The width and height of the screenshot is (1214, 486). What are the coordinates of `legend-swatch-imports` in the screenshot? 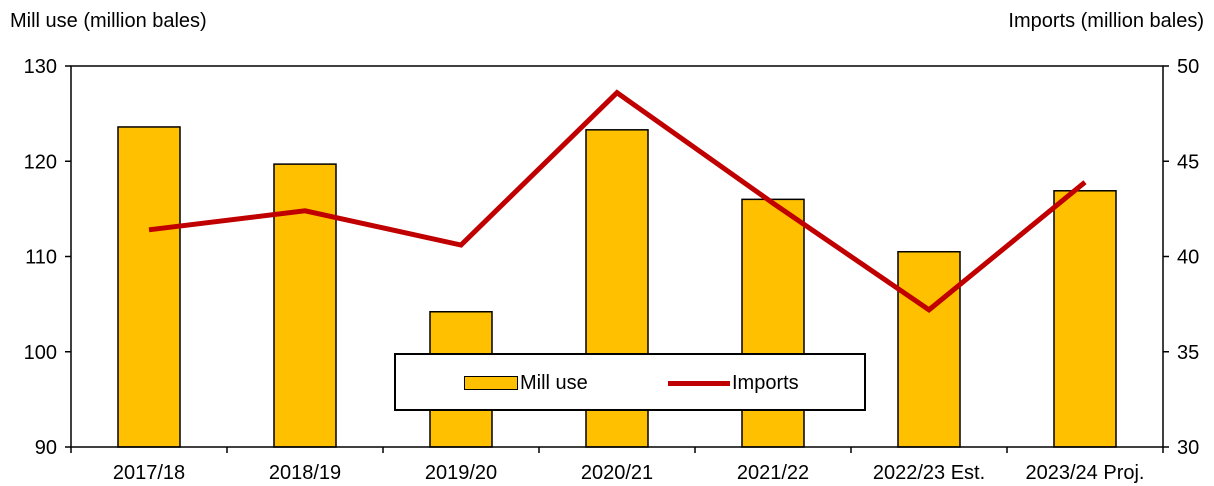 It's located at (699, 383).